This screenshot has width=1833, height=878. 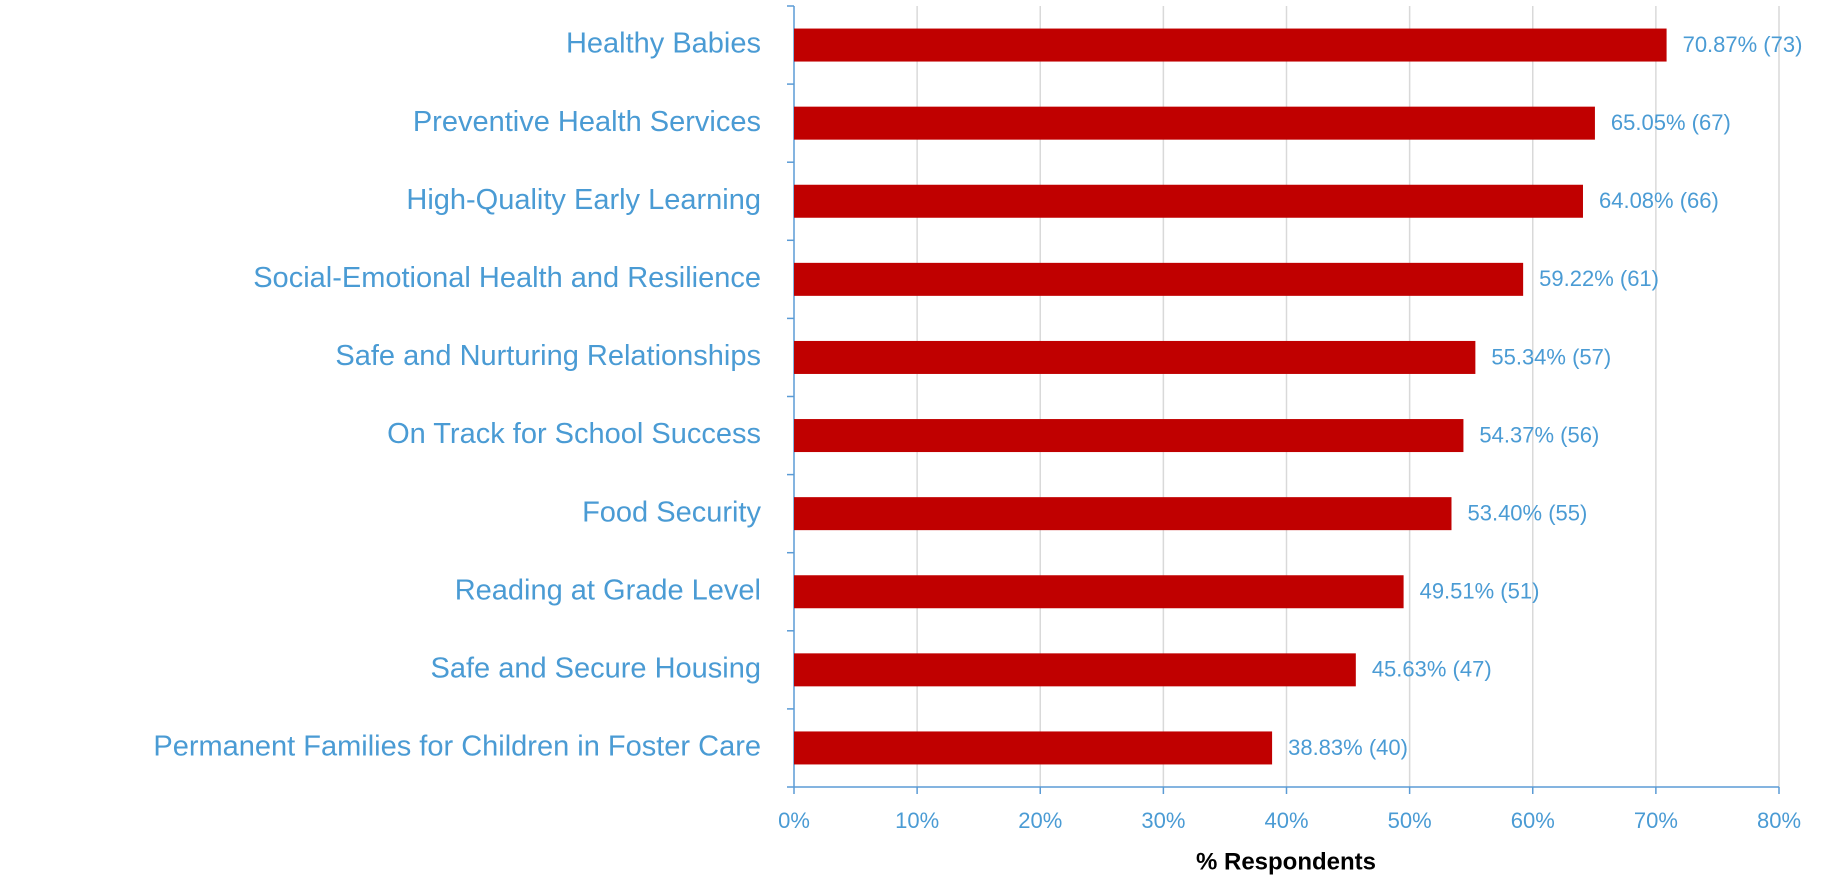 What do you see at coordinates (596, 669) in the screenshot?
I see `y-tick-label: Safe and Secure Housing` at bounding box center [596, 669].